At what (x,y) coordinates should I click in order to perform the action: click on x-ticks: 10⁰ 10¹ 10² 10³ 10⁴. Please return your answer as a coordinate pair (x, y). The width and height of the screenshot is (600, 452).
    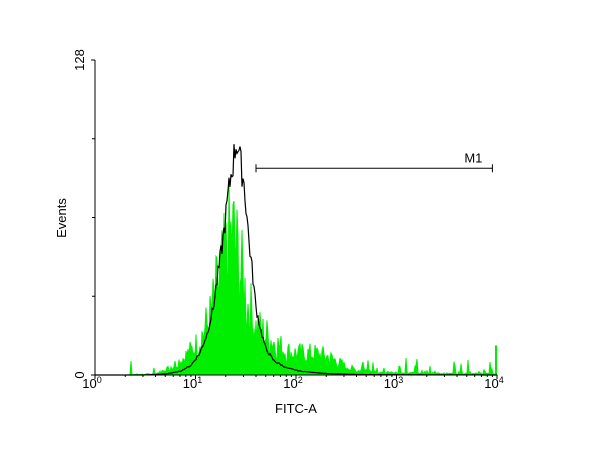
    Looking at the image, I should click on (293, 383).